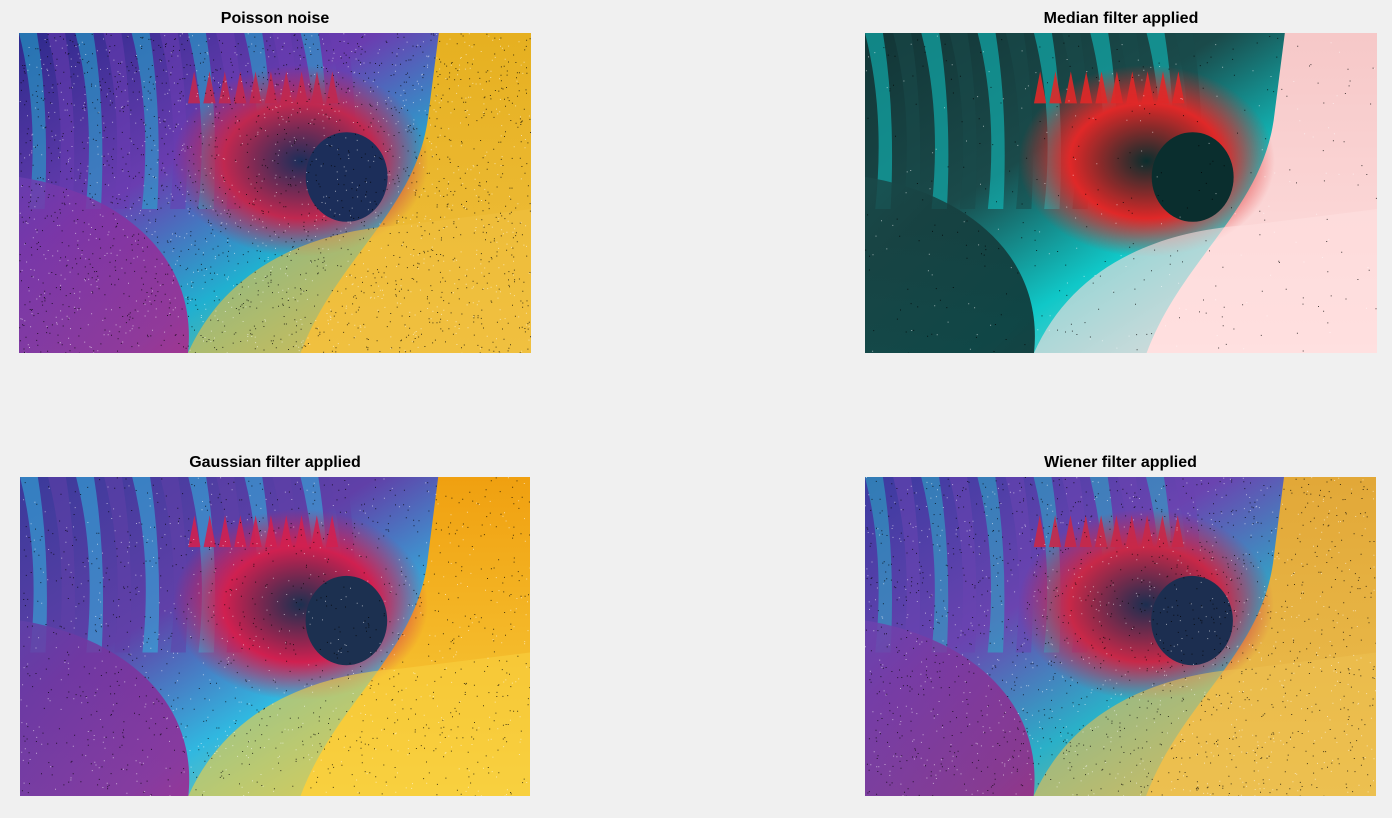  What do you see at coordinates (1120, 462) in the screenshot?
I see `panel-title: Wiener filter applied` at bounding box center [1120, 462].